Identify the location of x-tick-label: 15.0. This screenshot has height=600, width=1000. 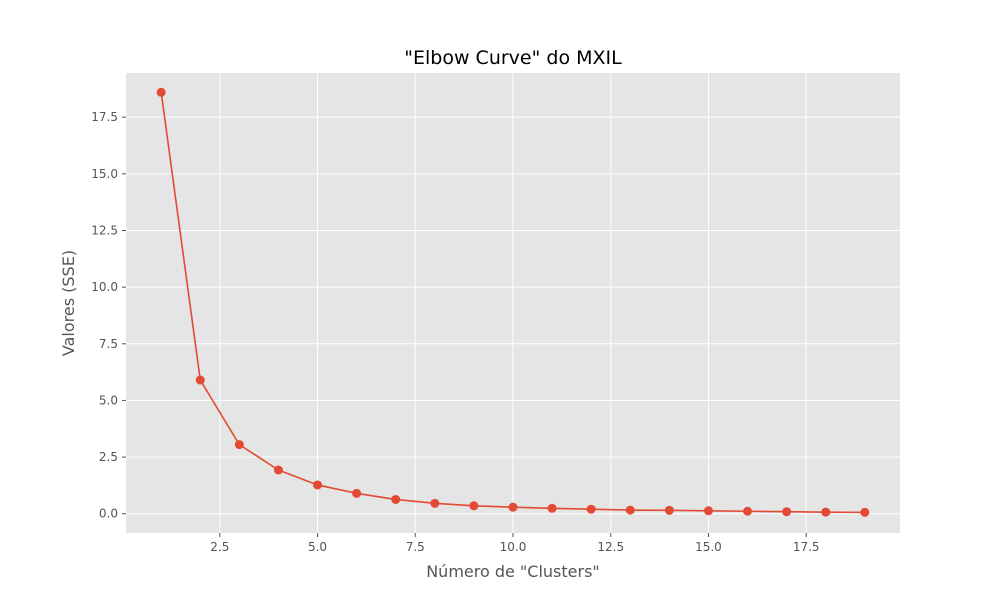
(708, 547).